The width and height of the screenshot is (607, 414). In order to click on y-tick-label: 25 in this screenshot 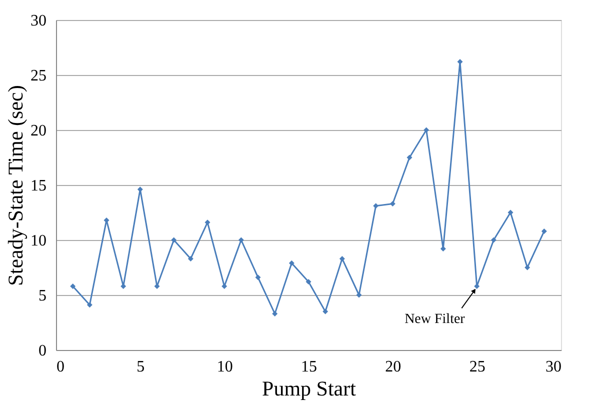, I will do `click(38, 76)`.